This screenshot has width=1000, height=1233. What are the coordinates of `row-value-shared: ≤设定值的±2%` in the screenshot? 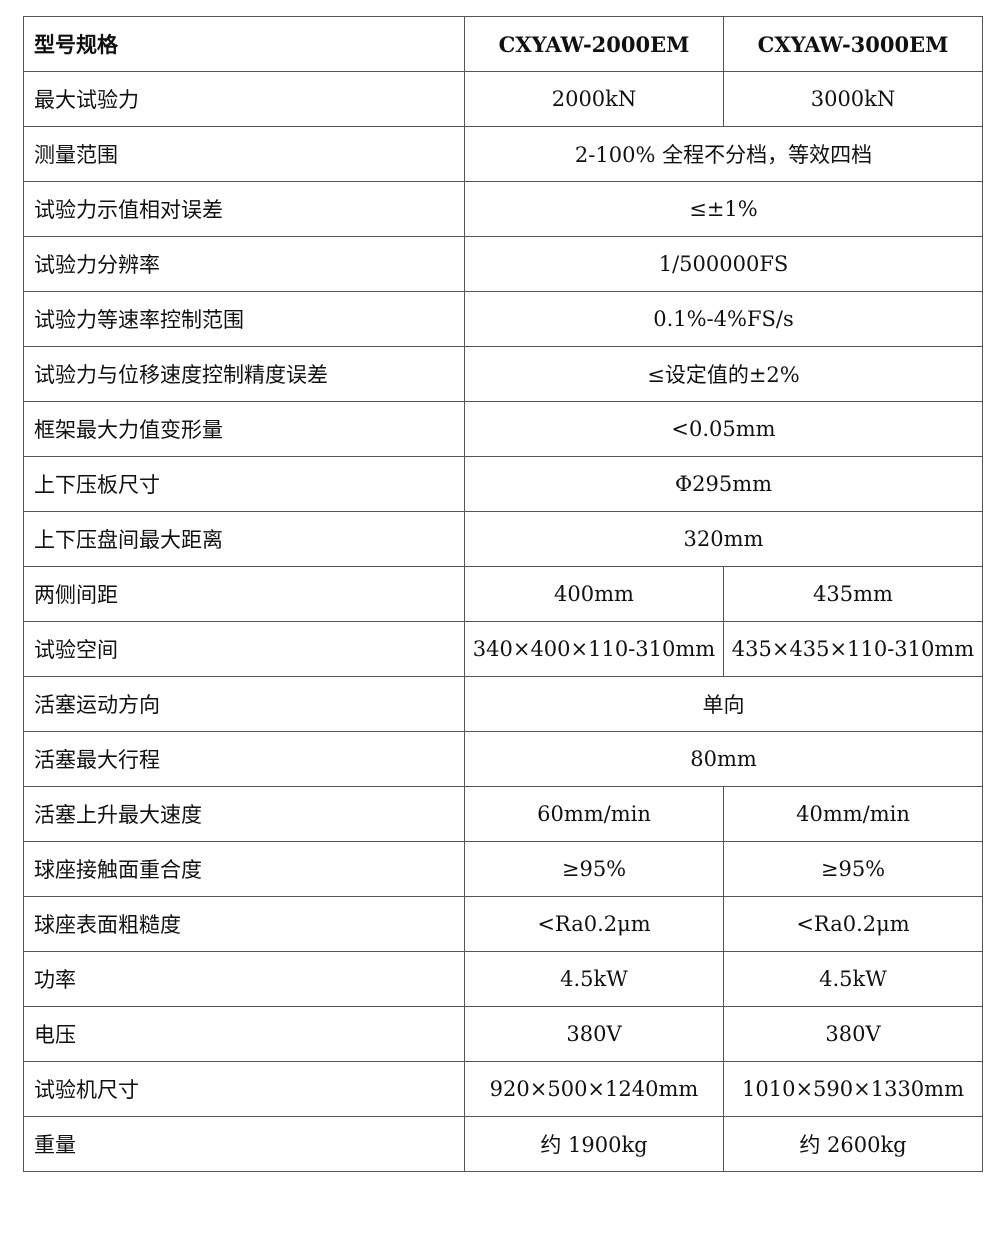 It's located at (723, 374).